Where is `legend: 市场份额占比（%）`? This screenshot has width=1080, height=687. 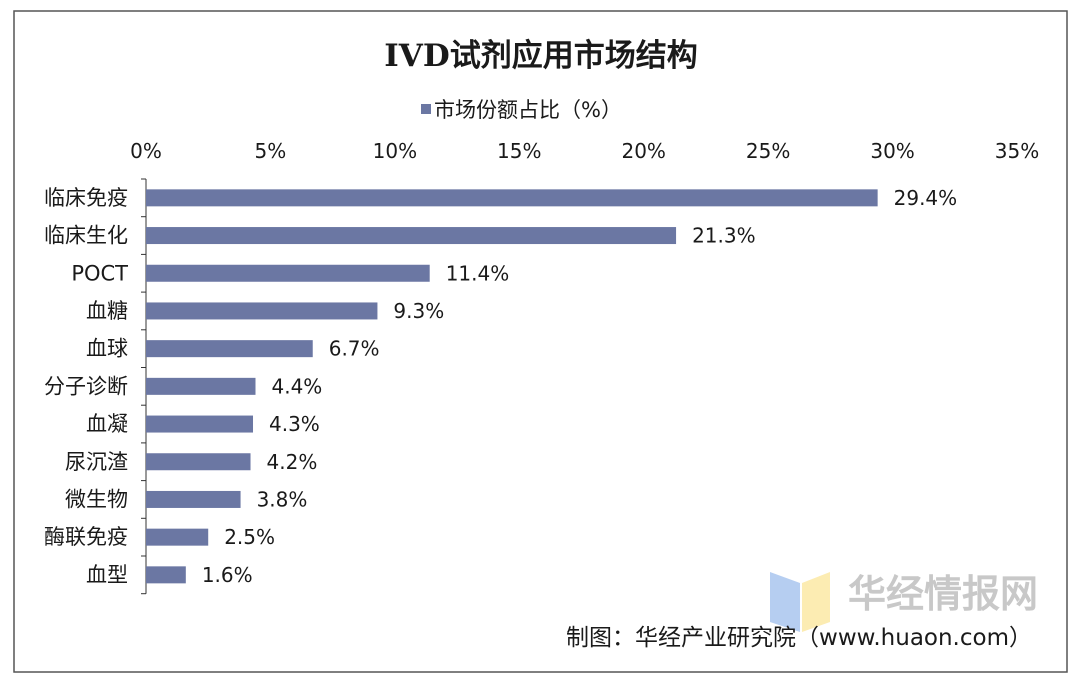
legend: 市场份额占比（%） is located at coordinates (521, 110).